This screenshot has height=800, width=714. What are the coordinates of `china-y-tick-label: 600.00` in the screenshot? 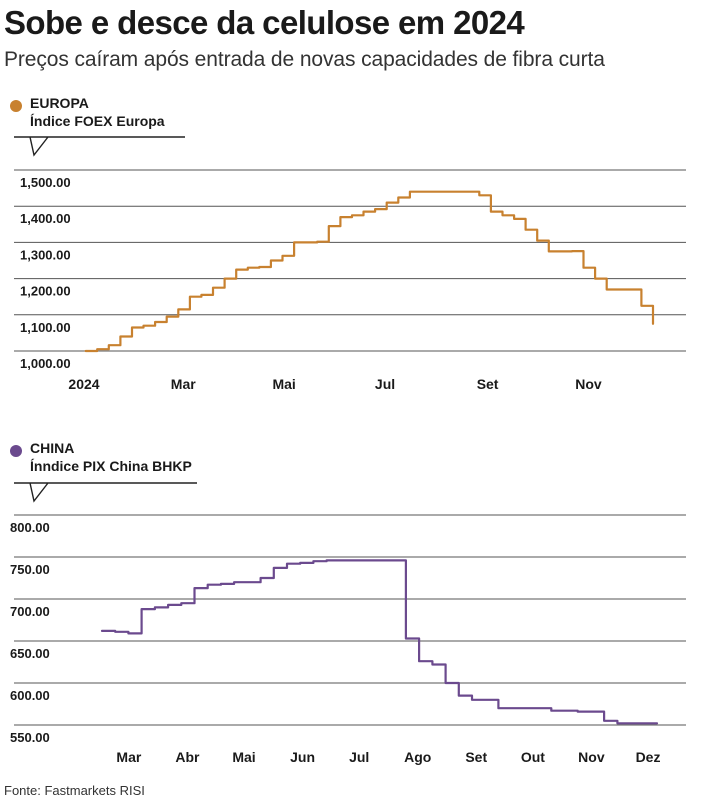 It's located at (30, 695).